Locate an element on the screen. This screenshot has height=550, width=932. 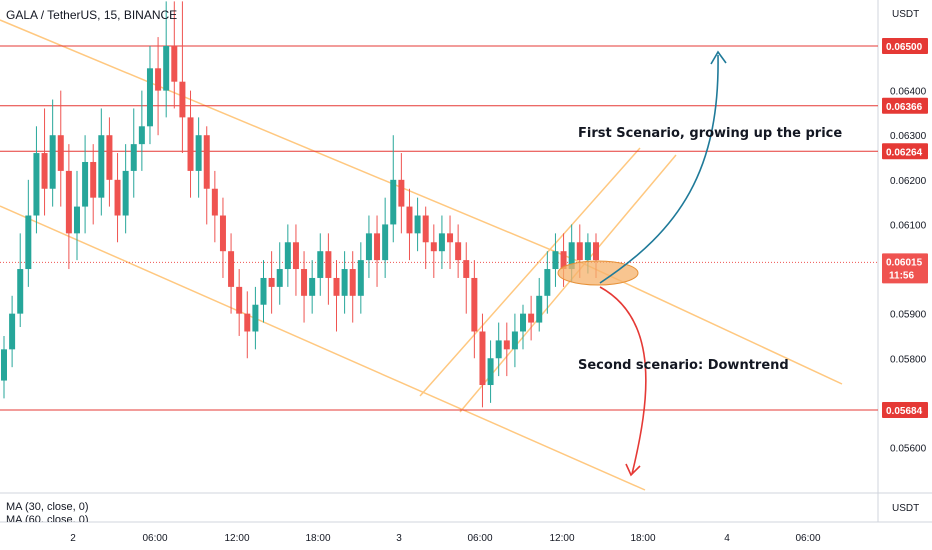
rising-channel-upper is located at coordinates (530, 272).